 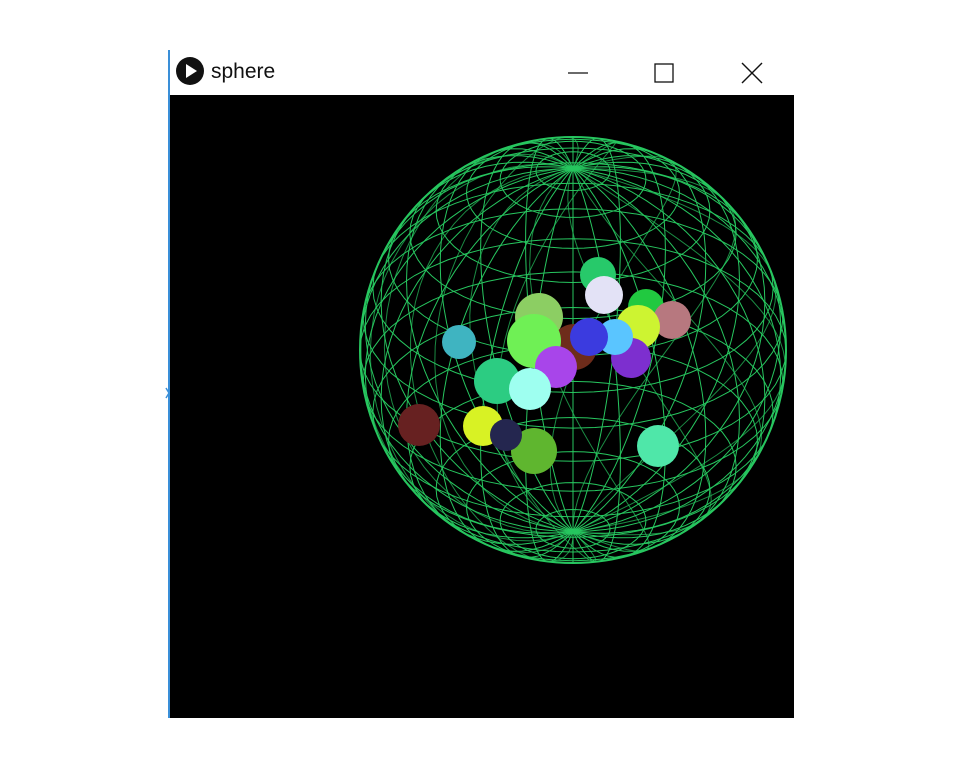 I want to click on title-bar: sphere, so click(x=482, y=72).